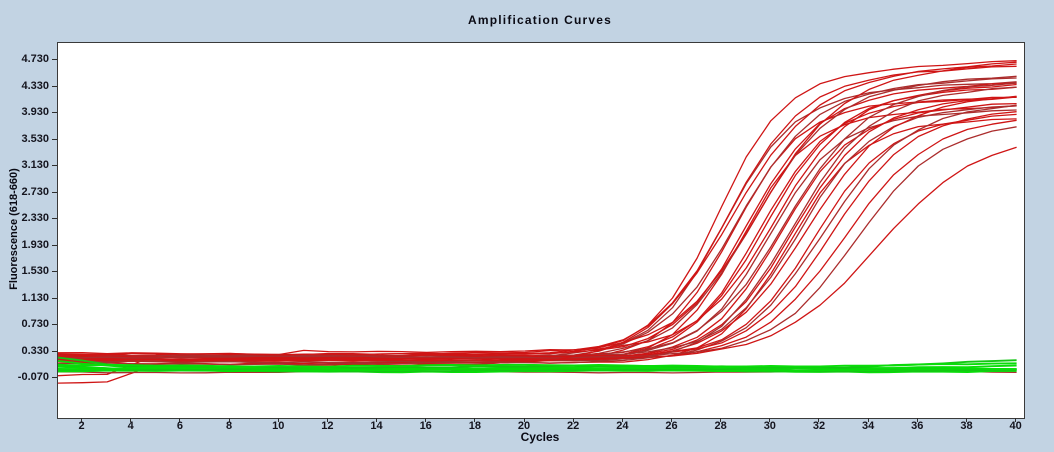 The height and width of the screenshot is (452, 1054). Describe the element at coordinates (966, 426) in the screenshot. I see `x-tick-label: 38` at that location.